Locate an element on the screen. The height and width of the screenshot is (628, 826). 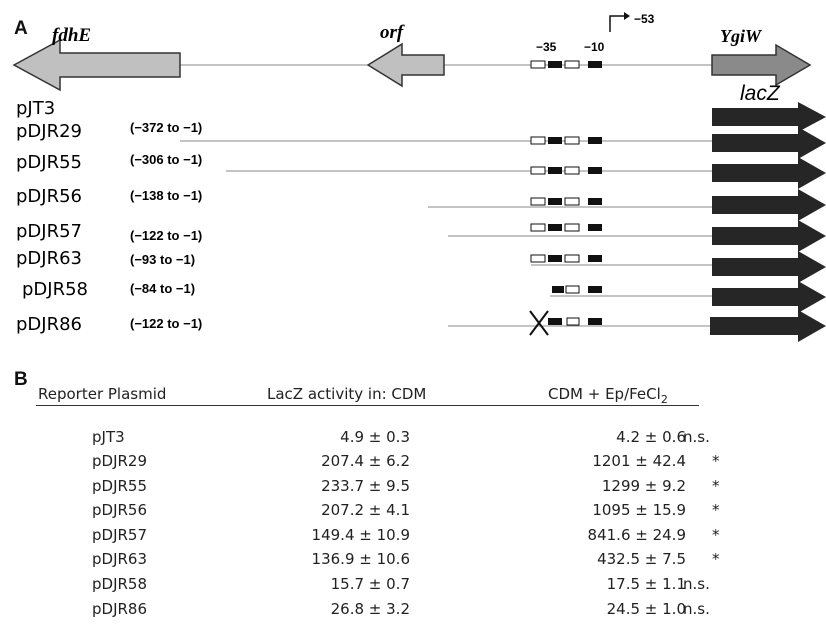
construct-row-pDJR58: pDJR58 (−84 to −1) is located at coordinates (424, 296).